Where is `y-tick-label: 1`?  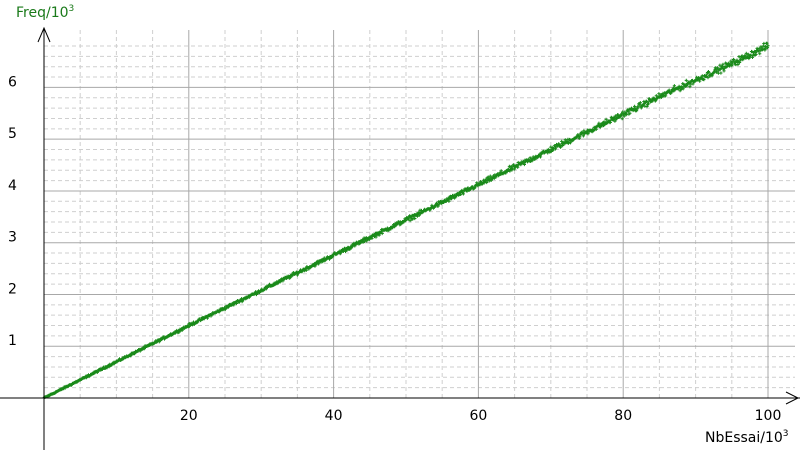 y-tick-label: 1 is located at coordinates (12, 341).